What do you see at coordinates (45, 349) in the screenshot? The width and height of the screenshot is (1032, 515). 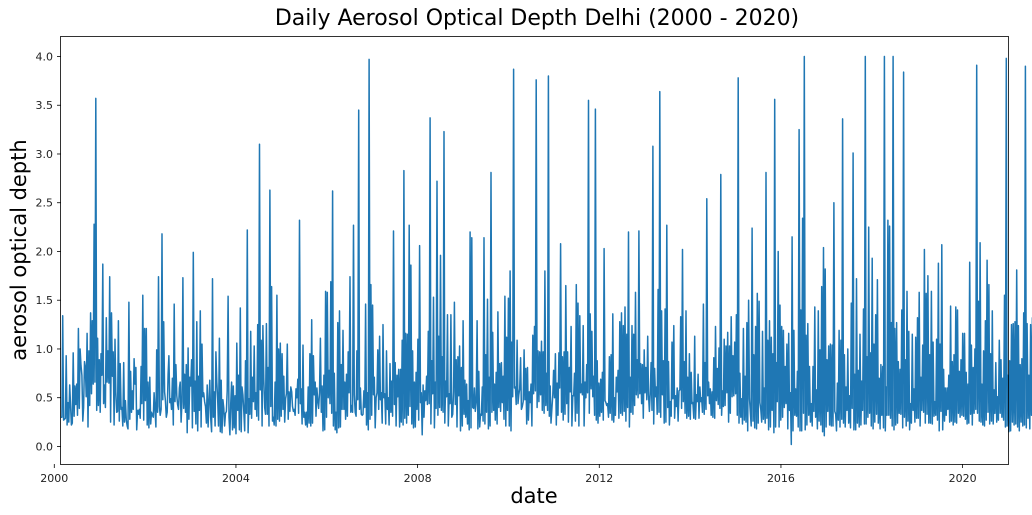 I see `y-tick-label: 1.0` at bounding box center [45, 349].